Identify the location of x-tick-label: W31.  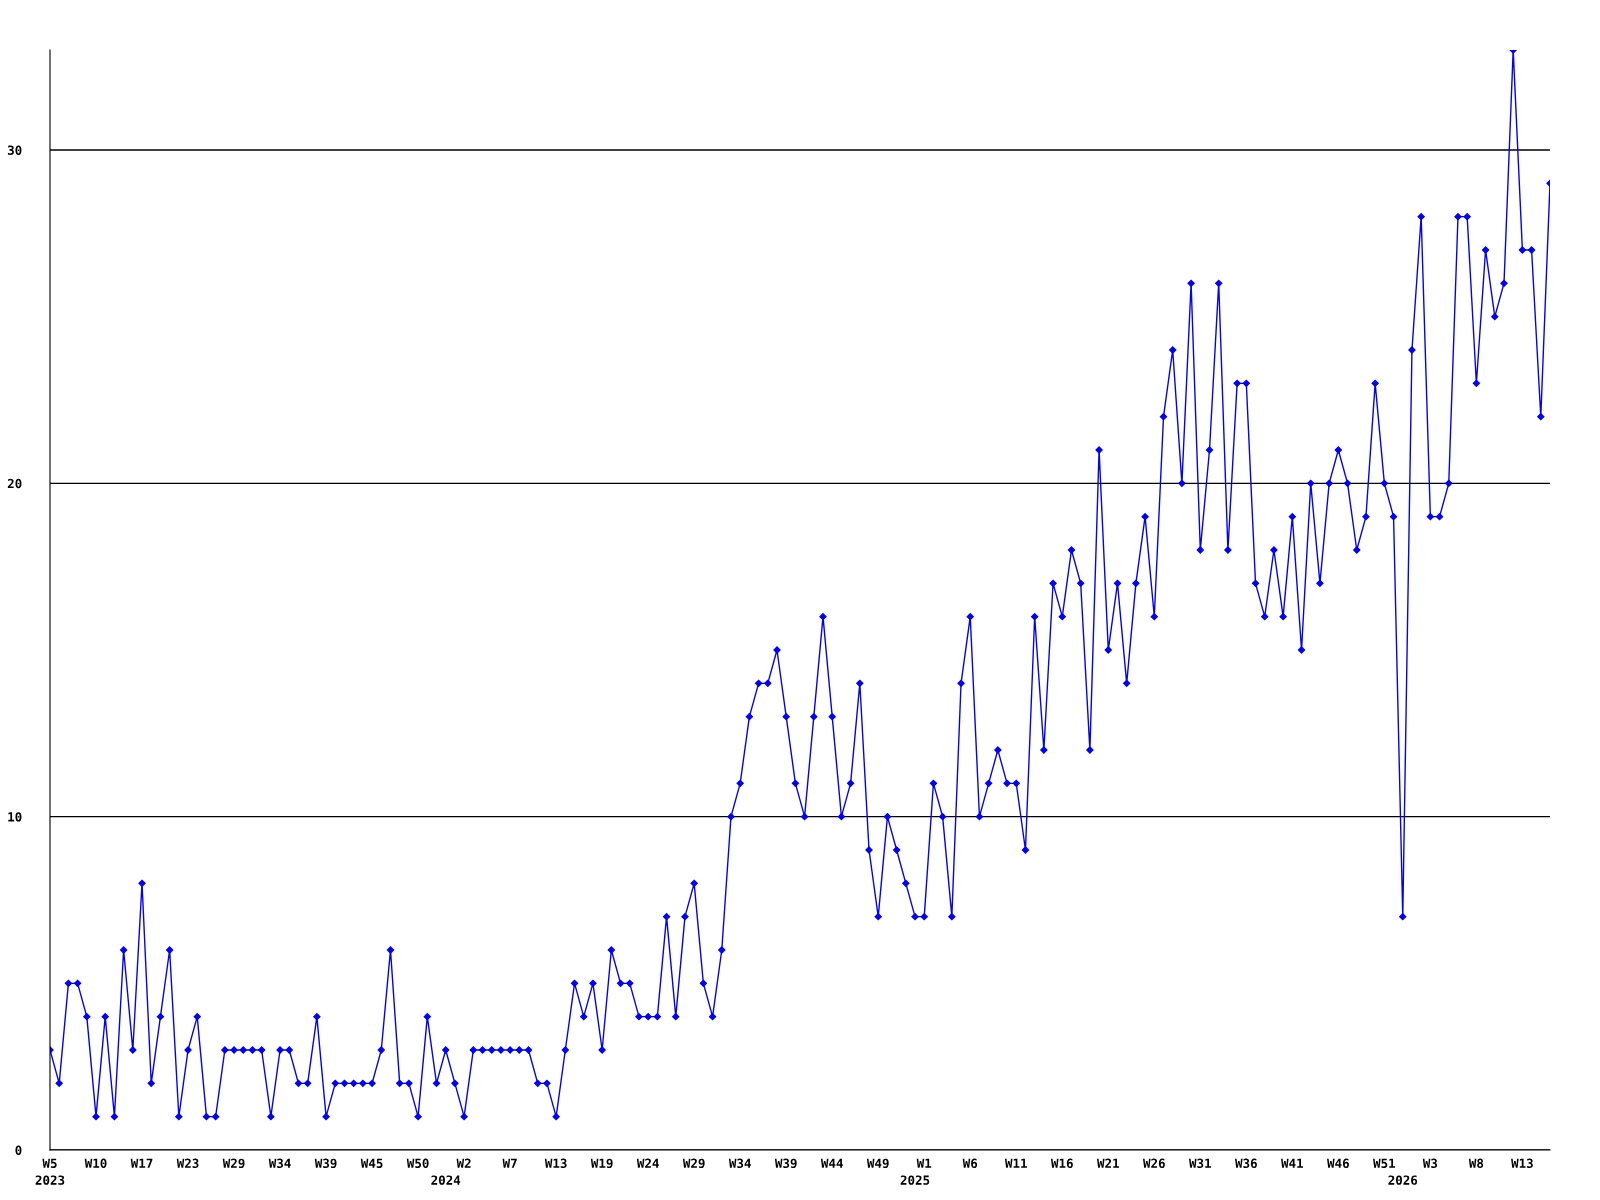
(1200, 1163).